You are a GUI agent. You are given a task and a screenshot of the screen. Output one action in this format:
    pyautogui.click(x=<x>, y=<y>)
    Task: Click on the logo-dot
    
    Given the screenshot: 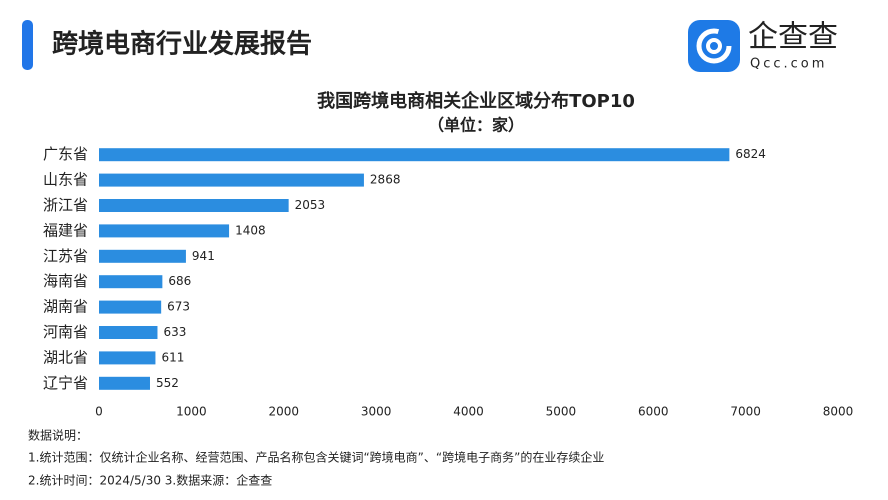 What is the action you would take?
    pyautogui.click(x=714, y=46)
    